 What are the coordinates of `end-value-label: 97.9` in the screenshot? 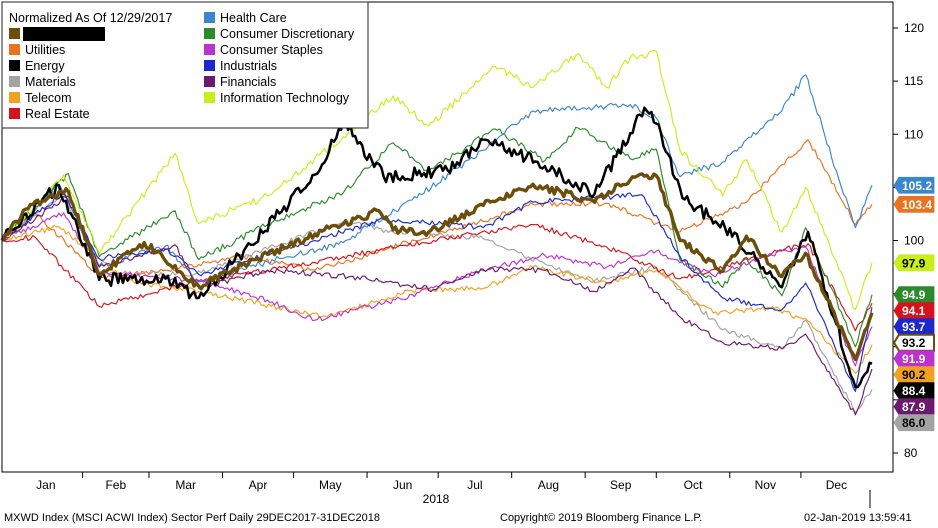 It's located at (914, 263).